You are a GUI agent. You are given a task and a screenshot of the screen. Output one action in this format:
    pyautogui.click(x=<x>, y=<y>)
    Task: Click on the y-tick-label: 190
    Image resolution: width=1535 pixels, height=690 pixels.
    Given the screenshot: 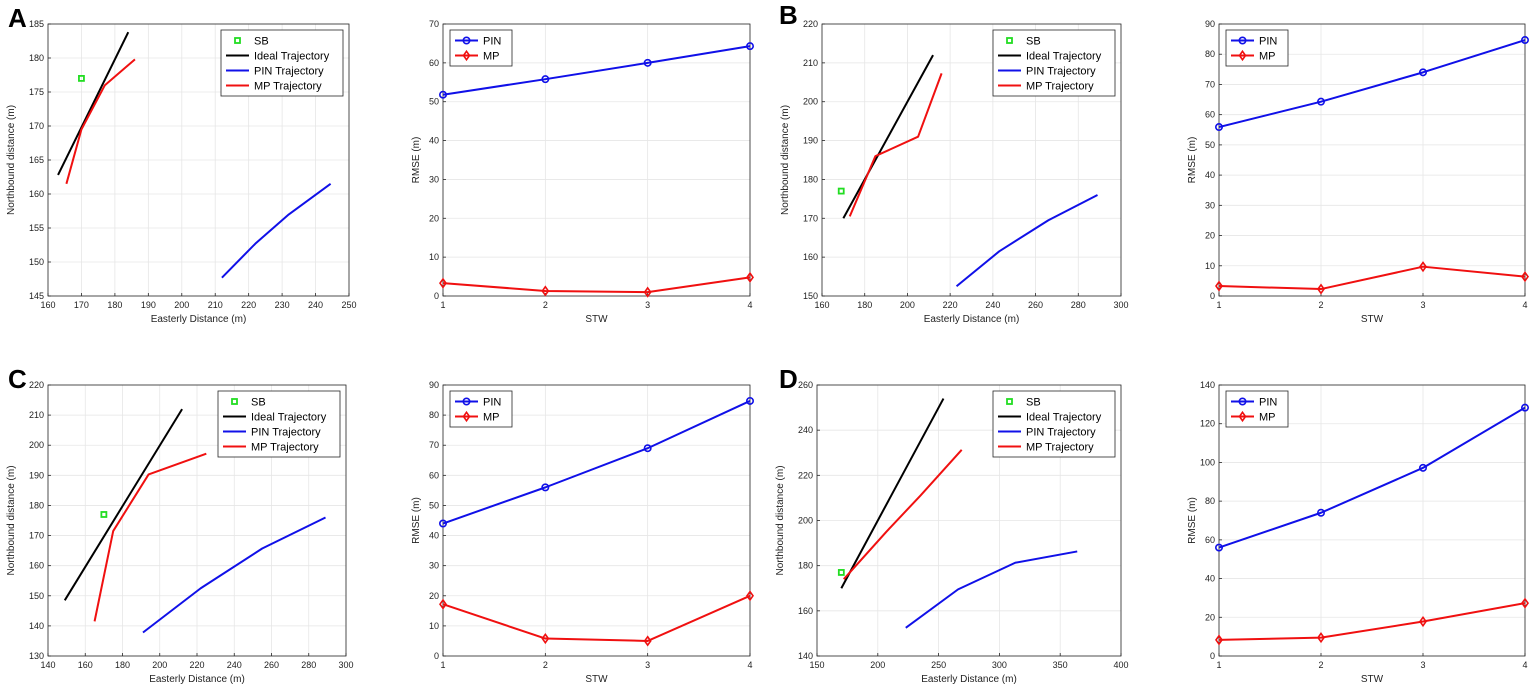 What is the action you would take?
    pyautogui.click(x=810, y=141)
    